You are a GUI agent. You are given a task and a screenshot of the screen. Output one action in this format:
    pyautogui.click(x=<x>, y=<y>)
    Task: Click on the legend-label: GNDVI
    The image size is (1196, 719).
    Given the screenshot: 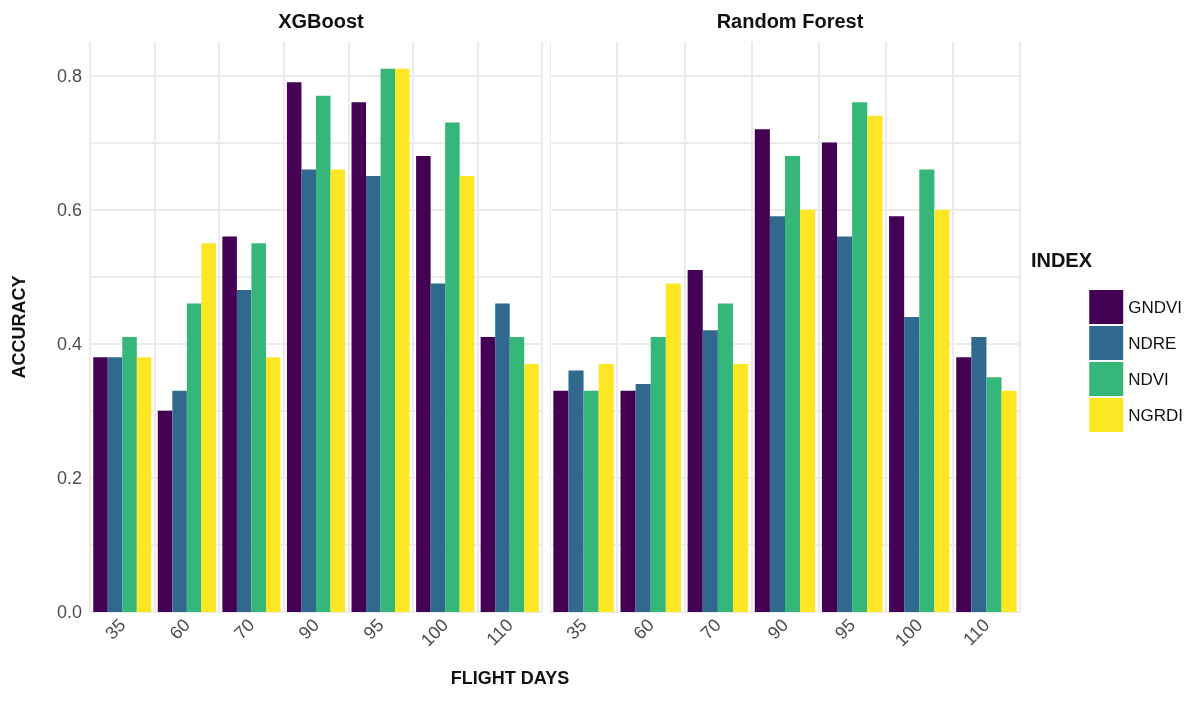 What is the action you would take?
    pyautogui.click(x=1155, y=307)
    